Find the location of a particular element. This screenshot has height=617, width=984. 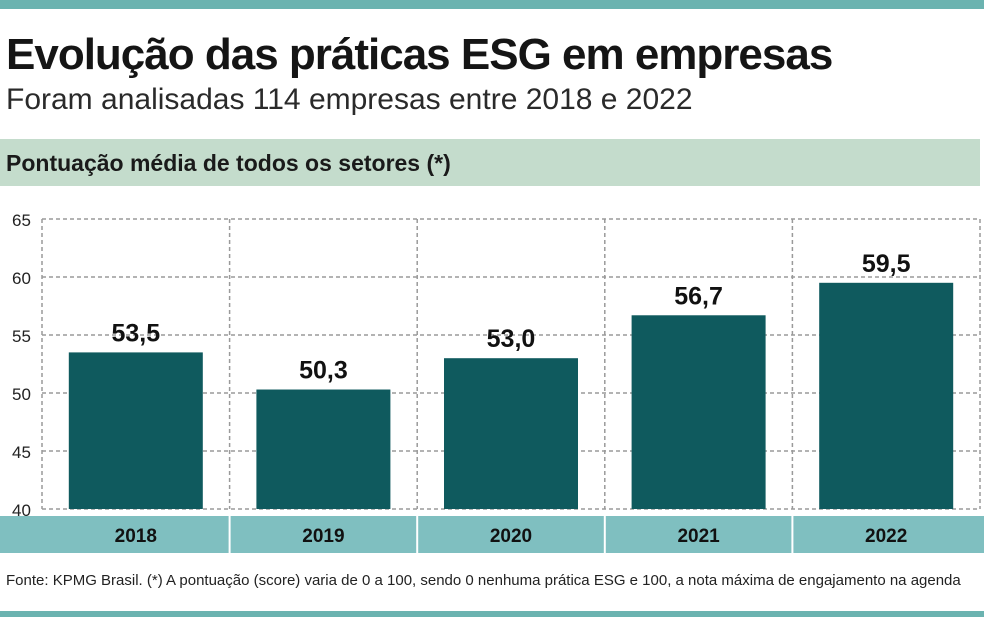

section-title: Pontuação média de todos os setores (*) is located at coordinates (228, 163).